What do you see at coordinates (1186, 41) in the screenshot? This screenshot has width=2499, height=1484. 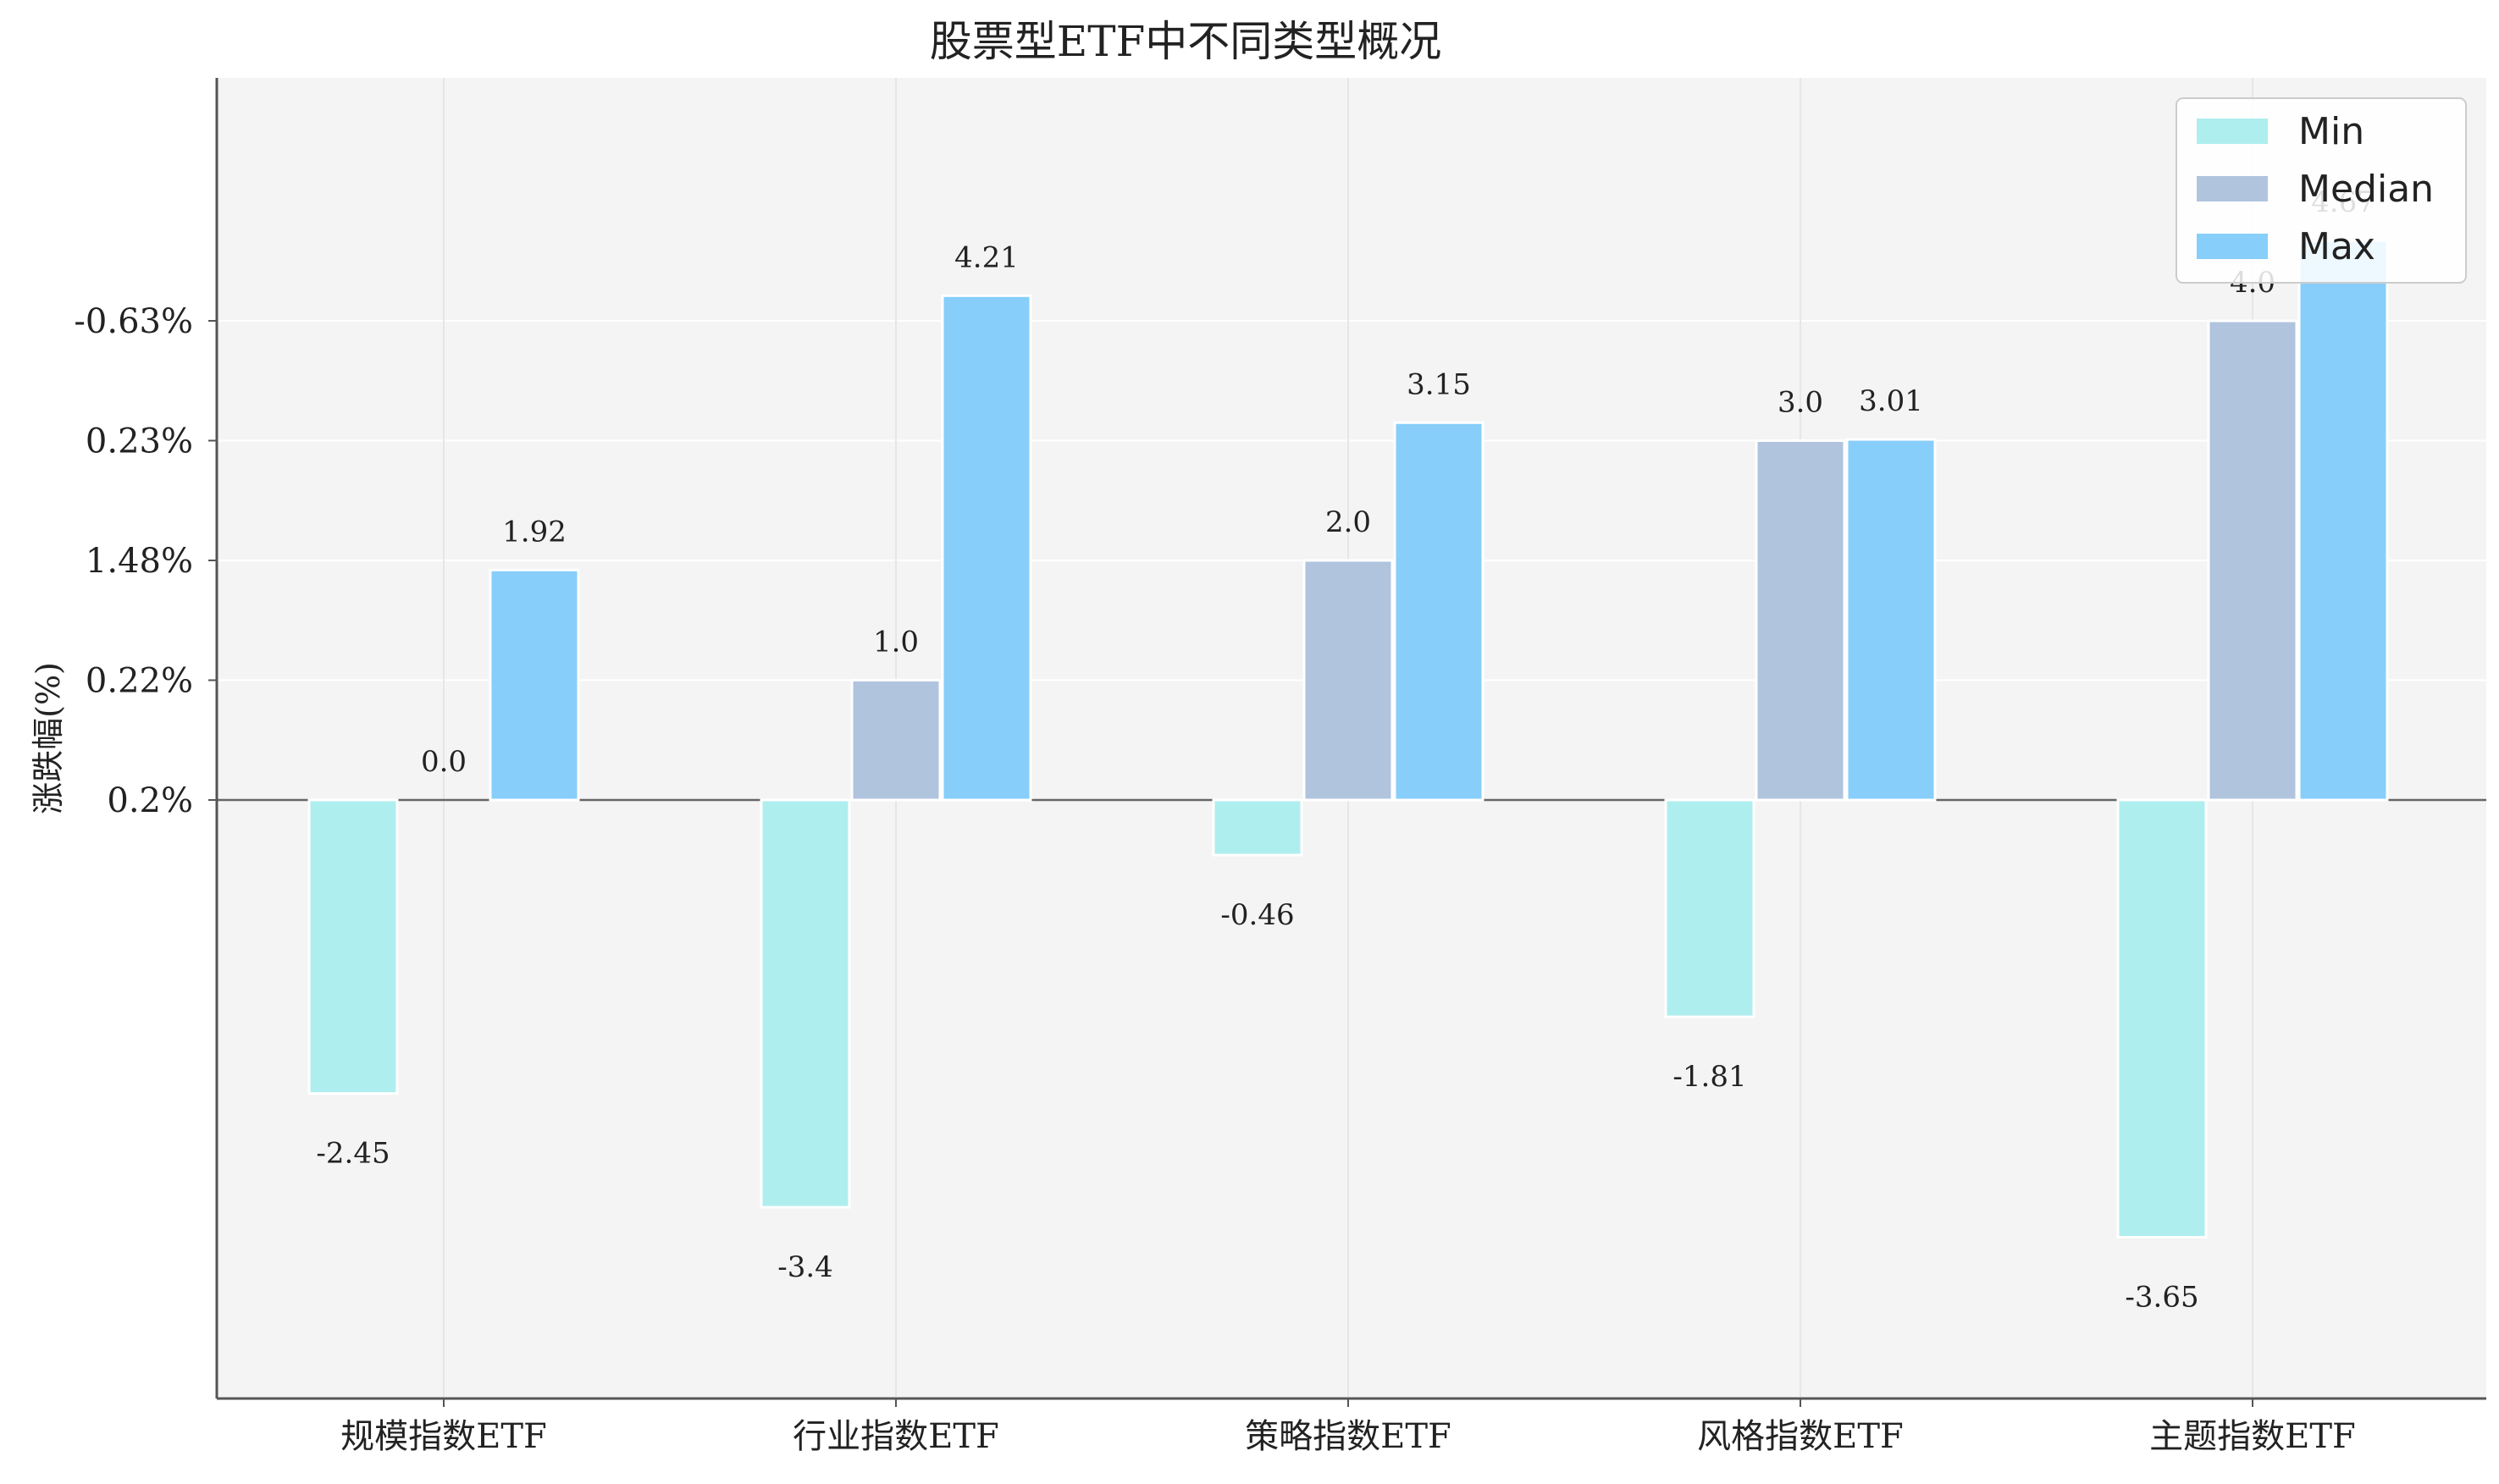 I see `chart-title: 股票型ETF中不同类型概况` at bounding box center [1186, 41].